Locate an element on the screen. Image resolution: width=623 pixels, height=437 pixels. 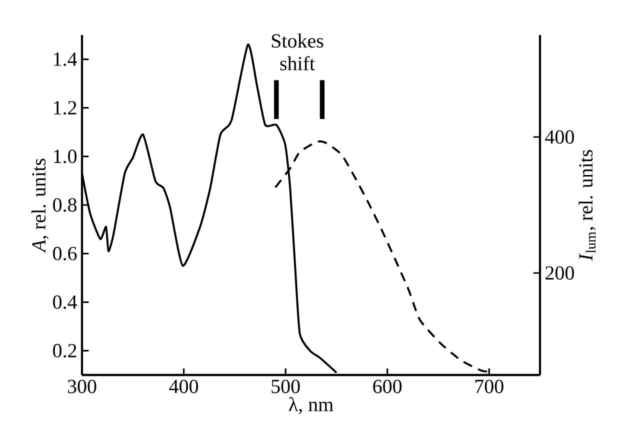
y2-tick-label: 200 is located at coordinates (560, 273).